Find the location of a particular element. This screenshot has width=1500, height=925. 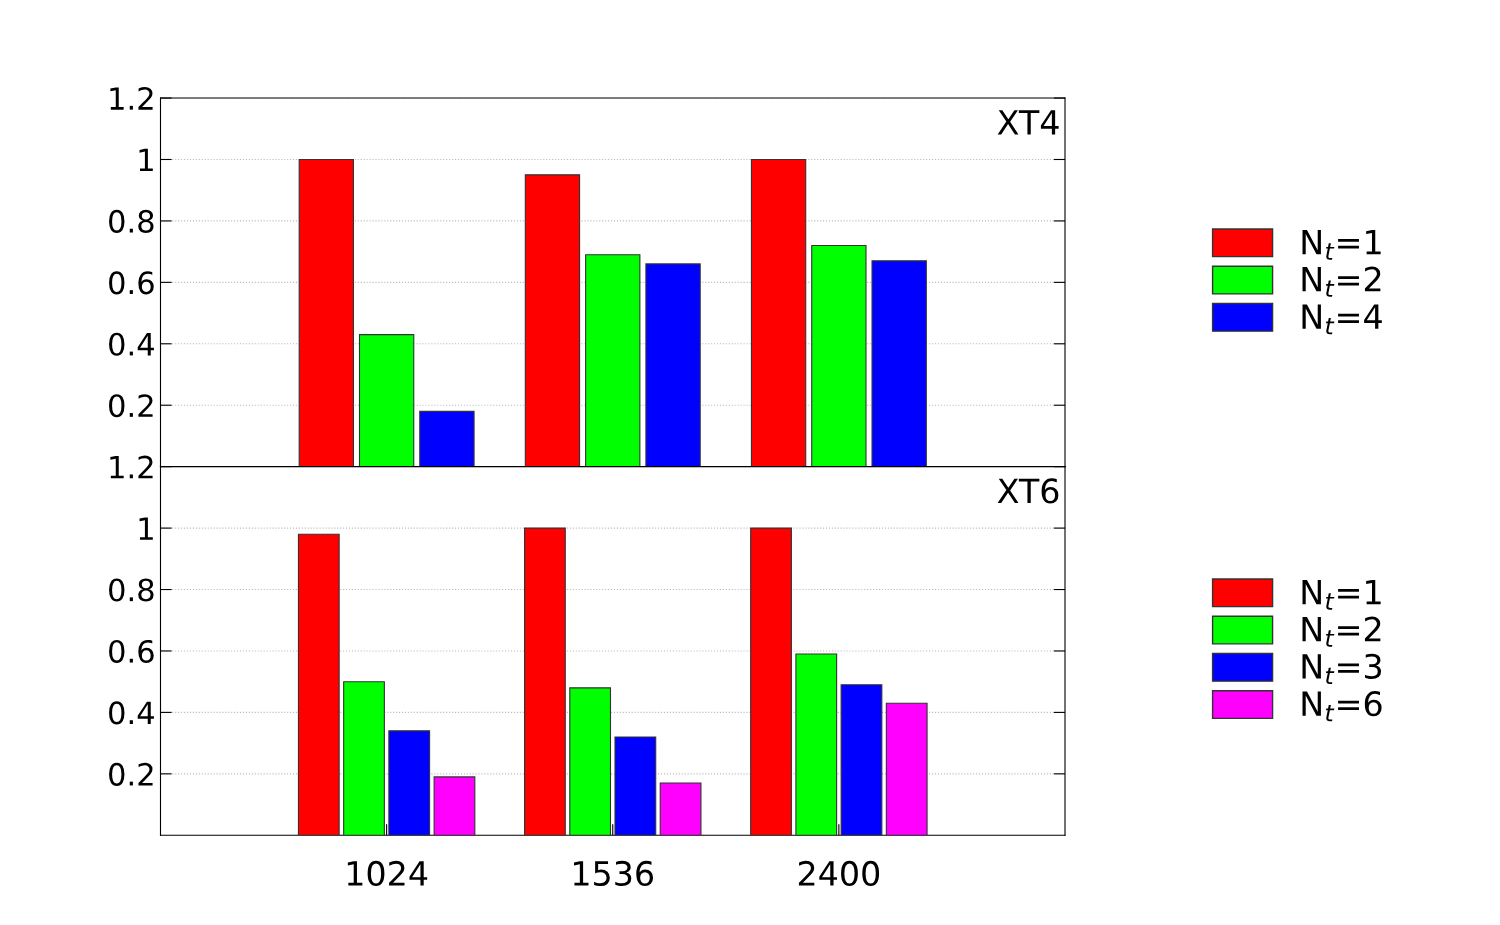

x-tick-label: 1536 is located at coordinates (613, 873).